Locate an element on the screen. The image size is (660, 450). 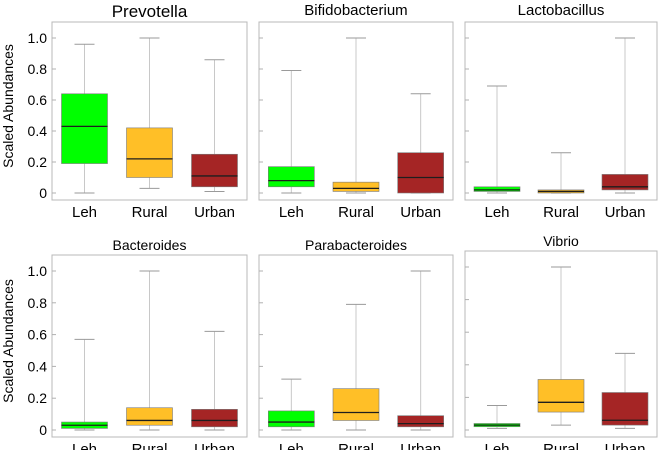
panel-bifidobacterium: Bifidobacterium Leh Rural Urban is located at coordinates (356, 111).